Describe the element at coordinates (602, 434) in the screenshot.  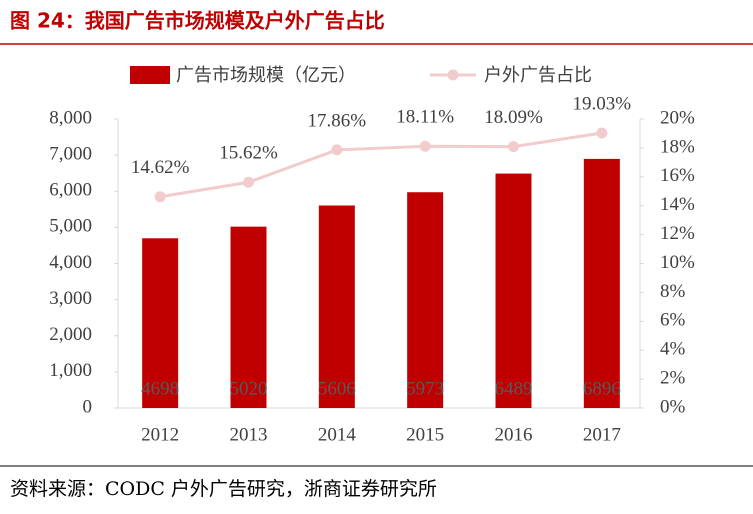
I see `x-tick-label: 2017` at that location.